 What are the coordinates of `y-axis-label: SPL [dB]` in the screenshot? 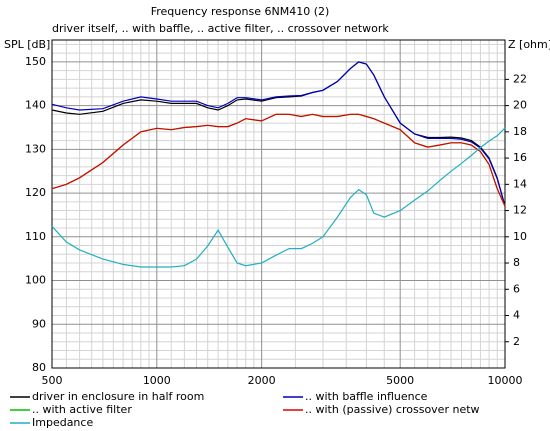 It's located at (27, 44).